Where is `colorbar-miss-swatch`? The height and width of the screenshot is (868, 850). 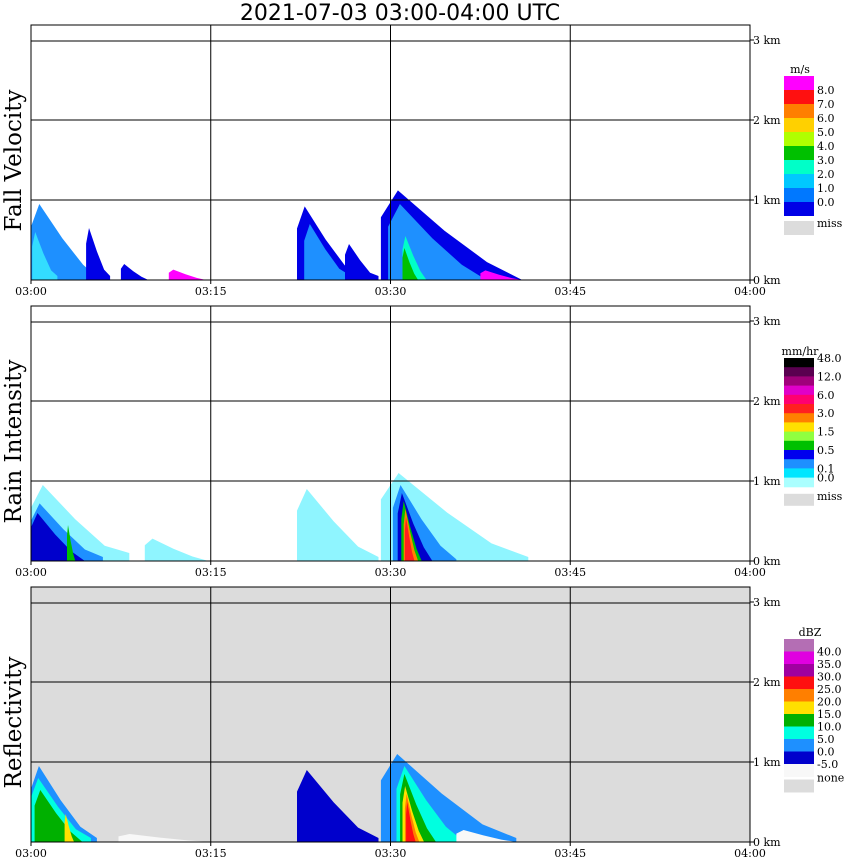
colorbar-miss-swatch is located at coordinates (799, 499).